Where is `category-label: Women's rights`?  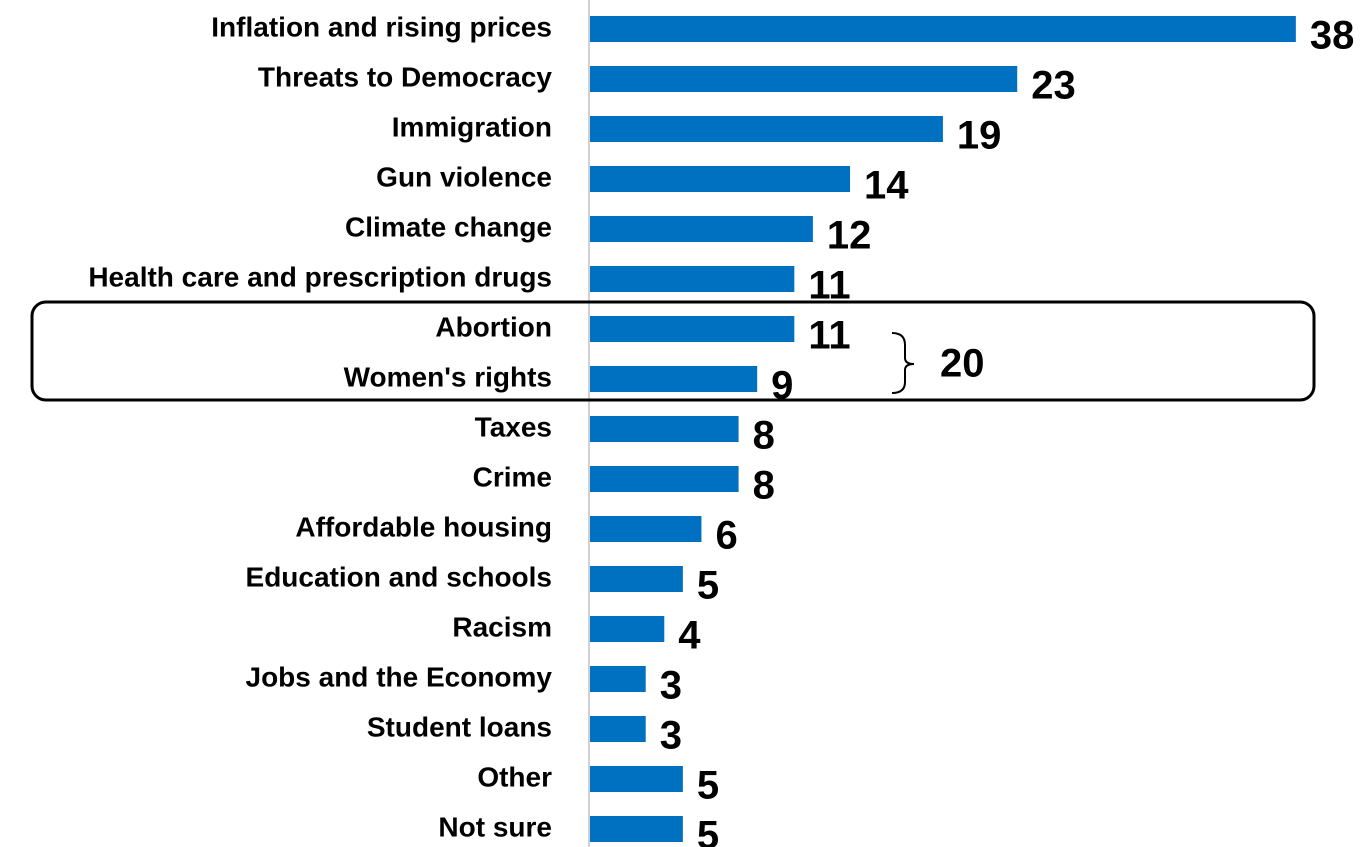
category-label: Women's rights is located at coordinates (448, 376).